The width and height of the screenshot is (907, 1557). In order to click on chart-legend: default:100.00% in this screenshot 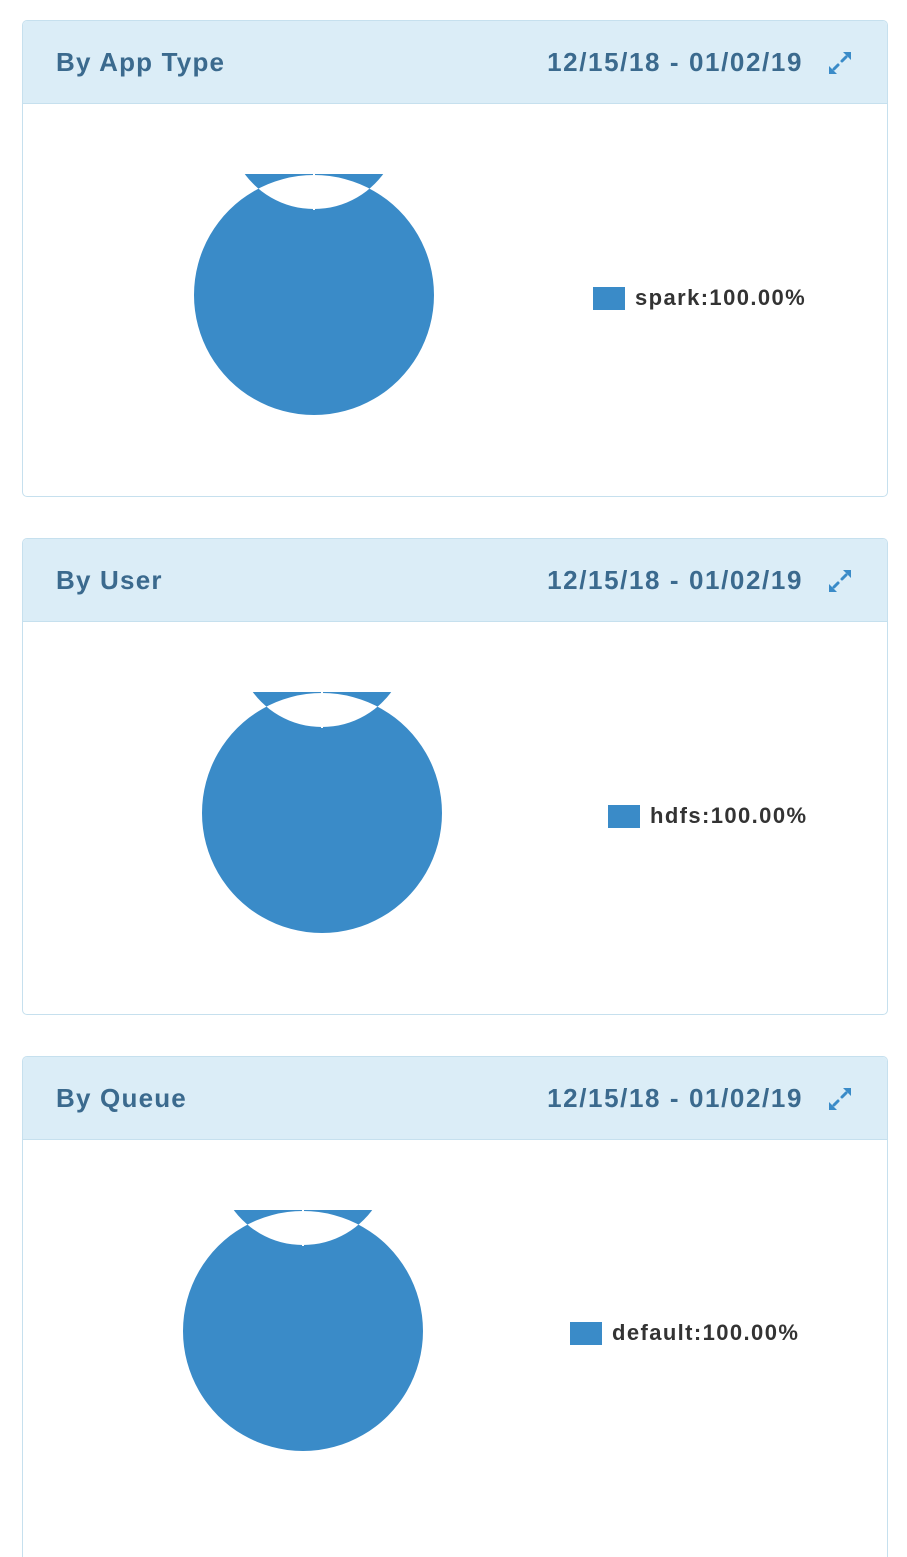, I will do `click(684, 1333)`.